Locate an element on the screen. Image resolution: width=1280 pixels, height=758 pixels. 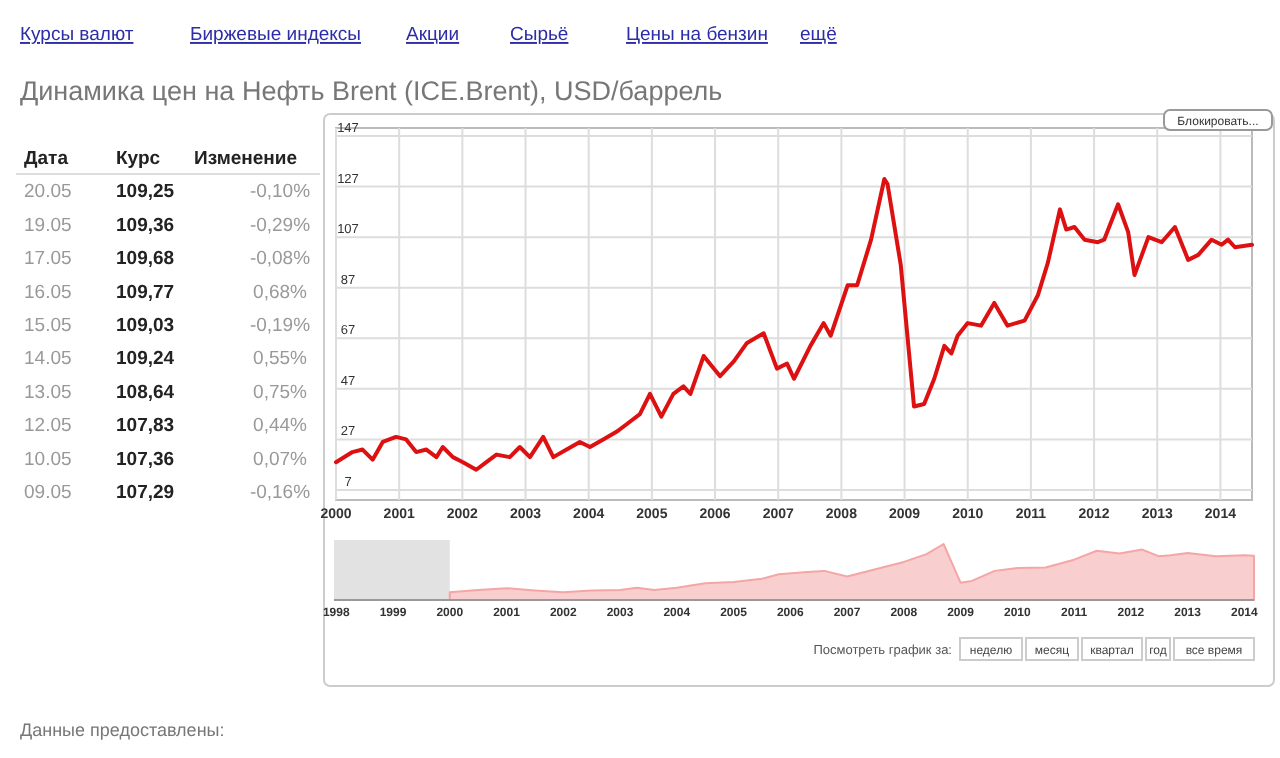
text: 109,36 is located at coordinates (145, 225).